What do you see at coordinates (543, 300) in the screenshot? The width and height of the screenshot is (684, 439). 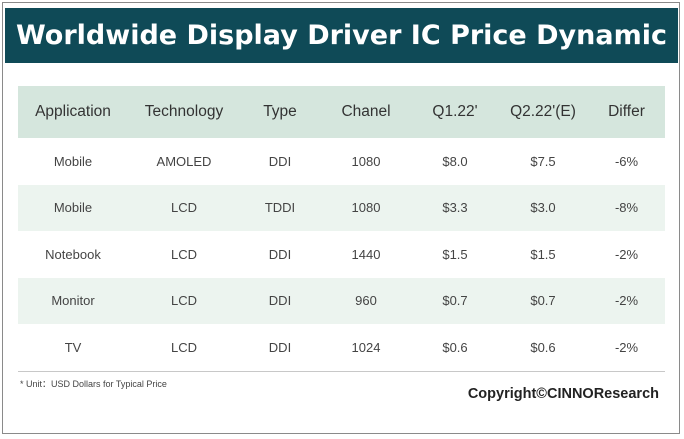 I see `cell-q2-price: $0.7` at bounding box center [543, 300].